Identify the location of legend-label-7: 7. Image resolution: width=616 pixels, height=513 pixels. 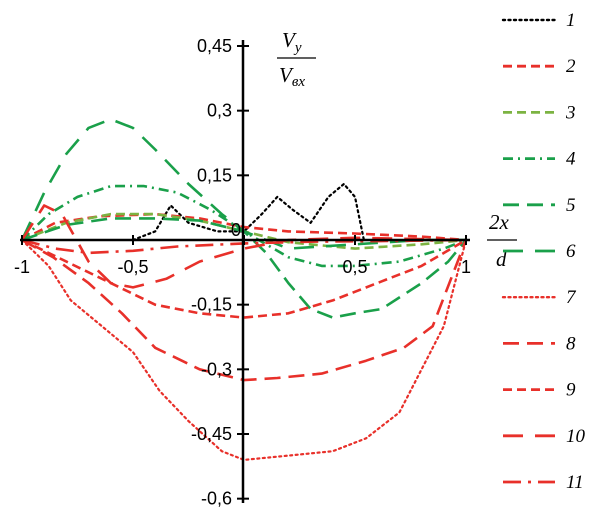
(571, 297).